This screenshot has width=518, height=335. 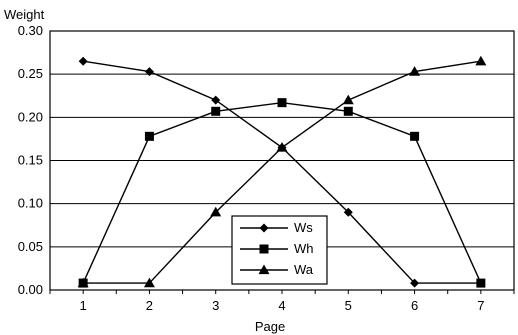 What do you see at coordinates (30, 116) in the screenshot?
I see `y-tick-label: 0.20` at bounding box center [30, 116].